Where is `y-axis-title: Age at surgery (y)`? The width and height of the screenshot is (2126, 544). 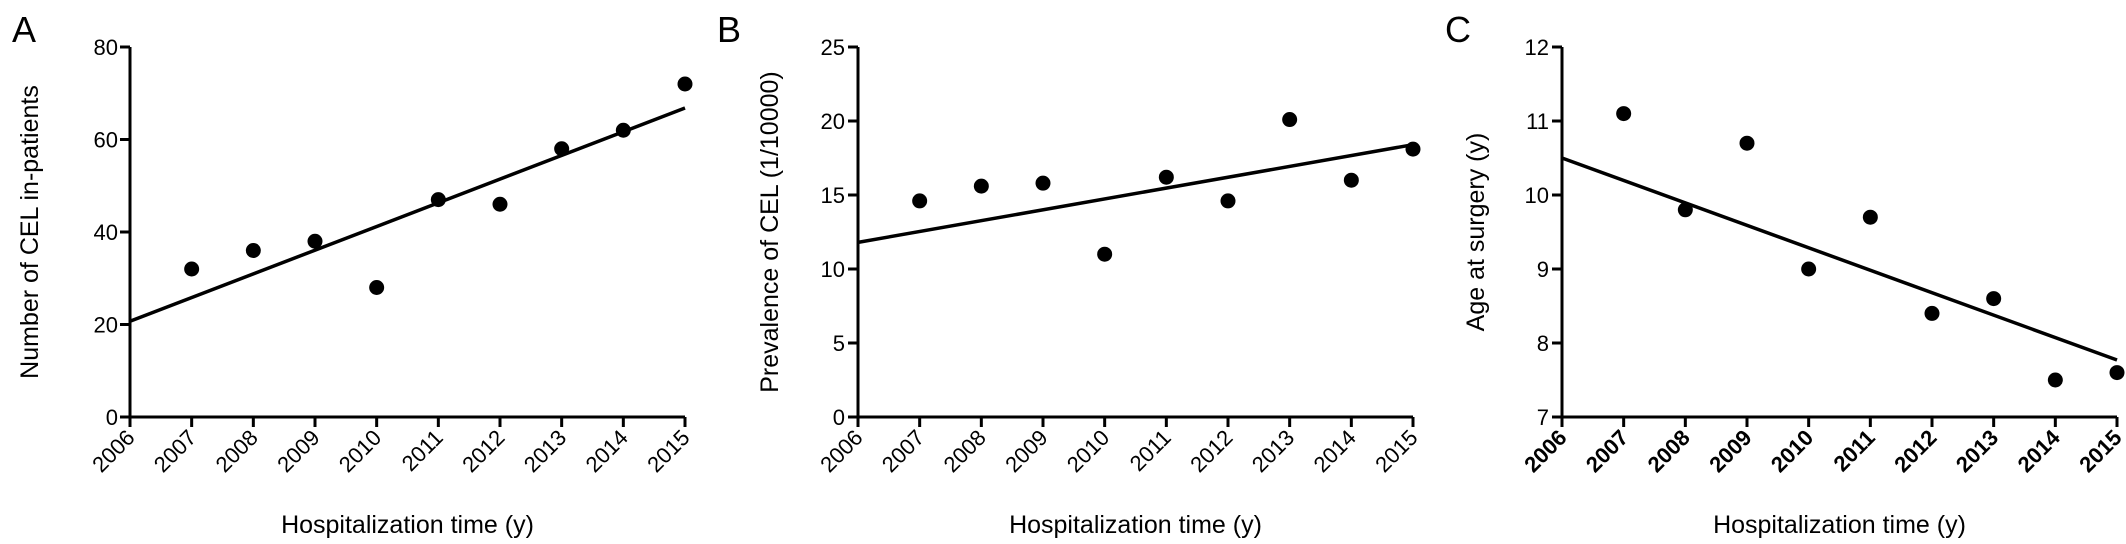
y-axis-title: Age at surgery (y) is located at coordinates (1476, 232).